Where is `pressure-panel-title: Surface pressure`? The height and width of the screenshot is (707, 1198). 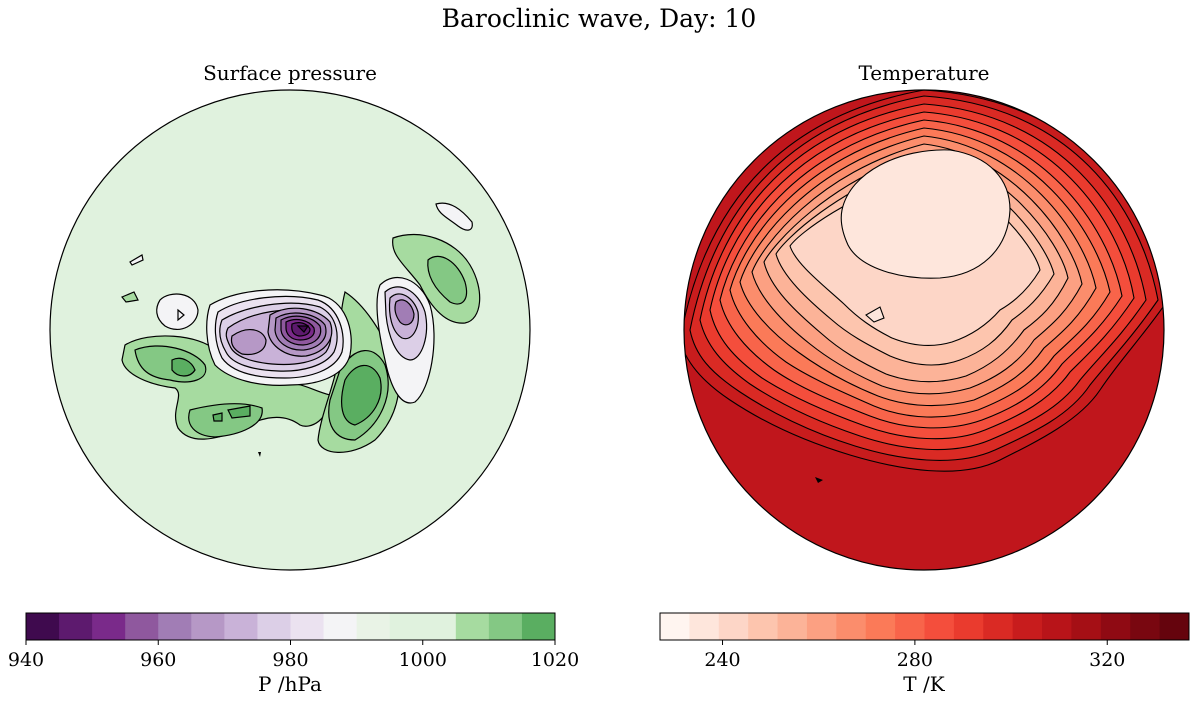
pressure-panel-title: Surface pressure is located at coordinates (290, 73).